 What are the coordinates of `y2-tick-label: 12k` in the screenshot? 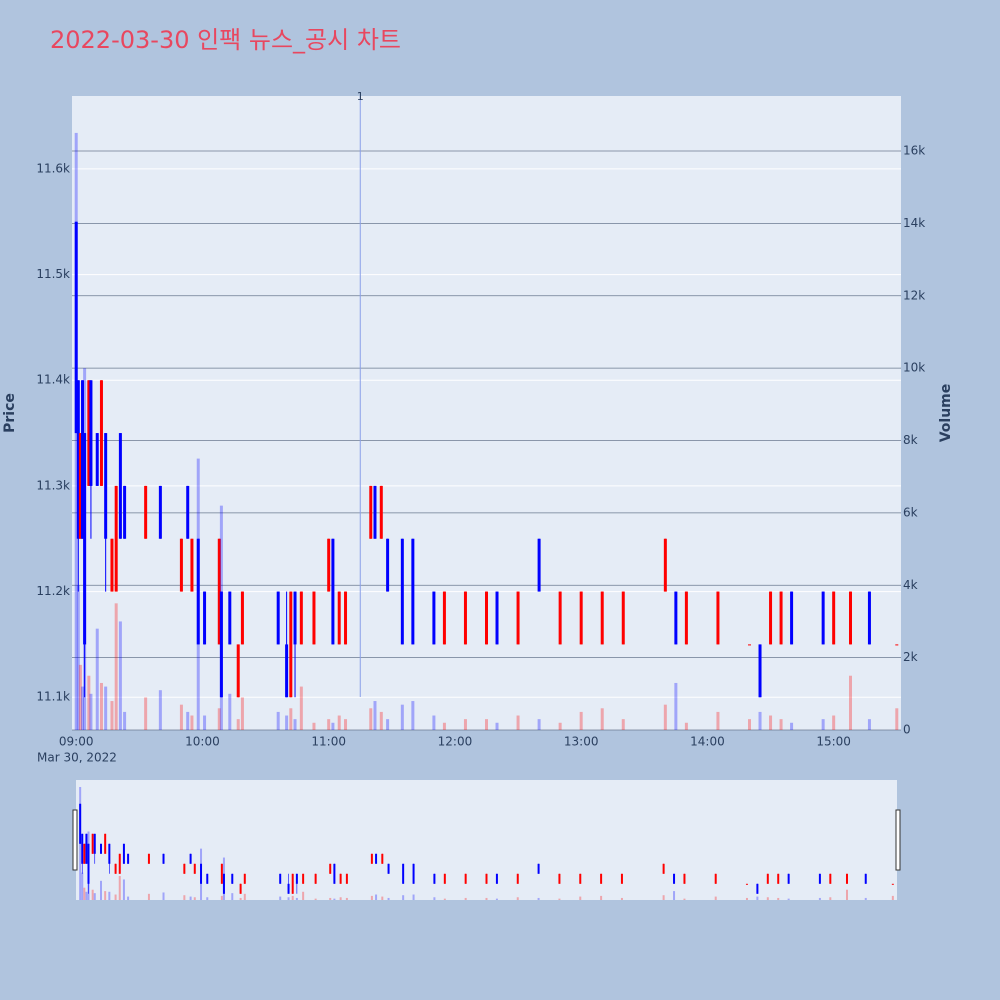 It's located at (914, 295).